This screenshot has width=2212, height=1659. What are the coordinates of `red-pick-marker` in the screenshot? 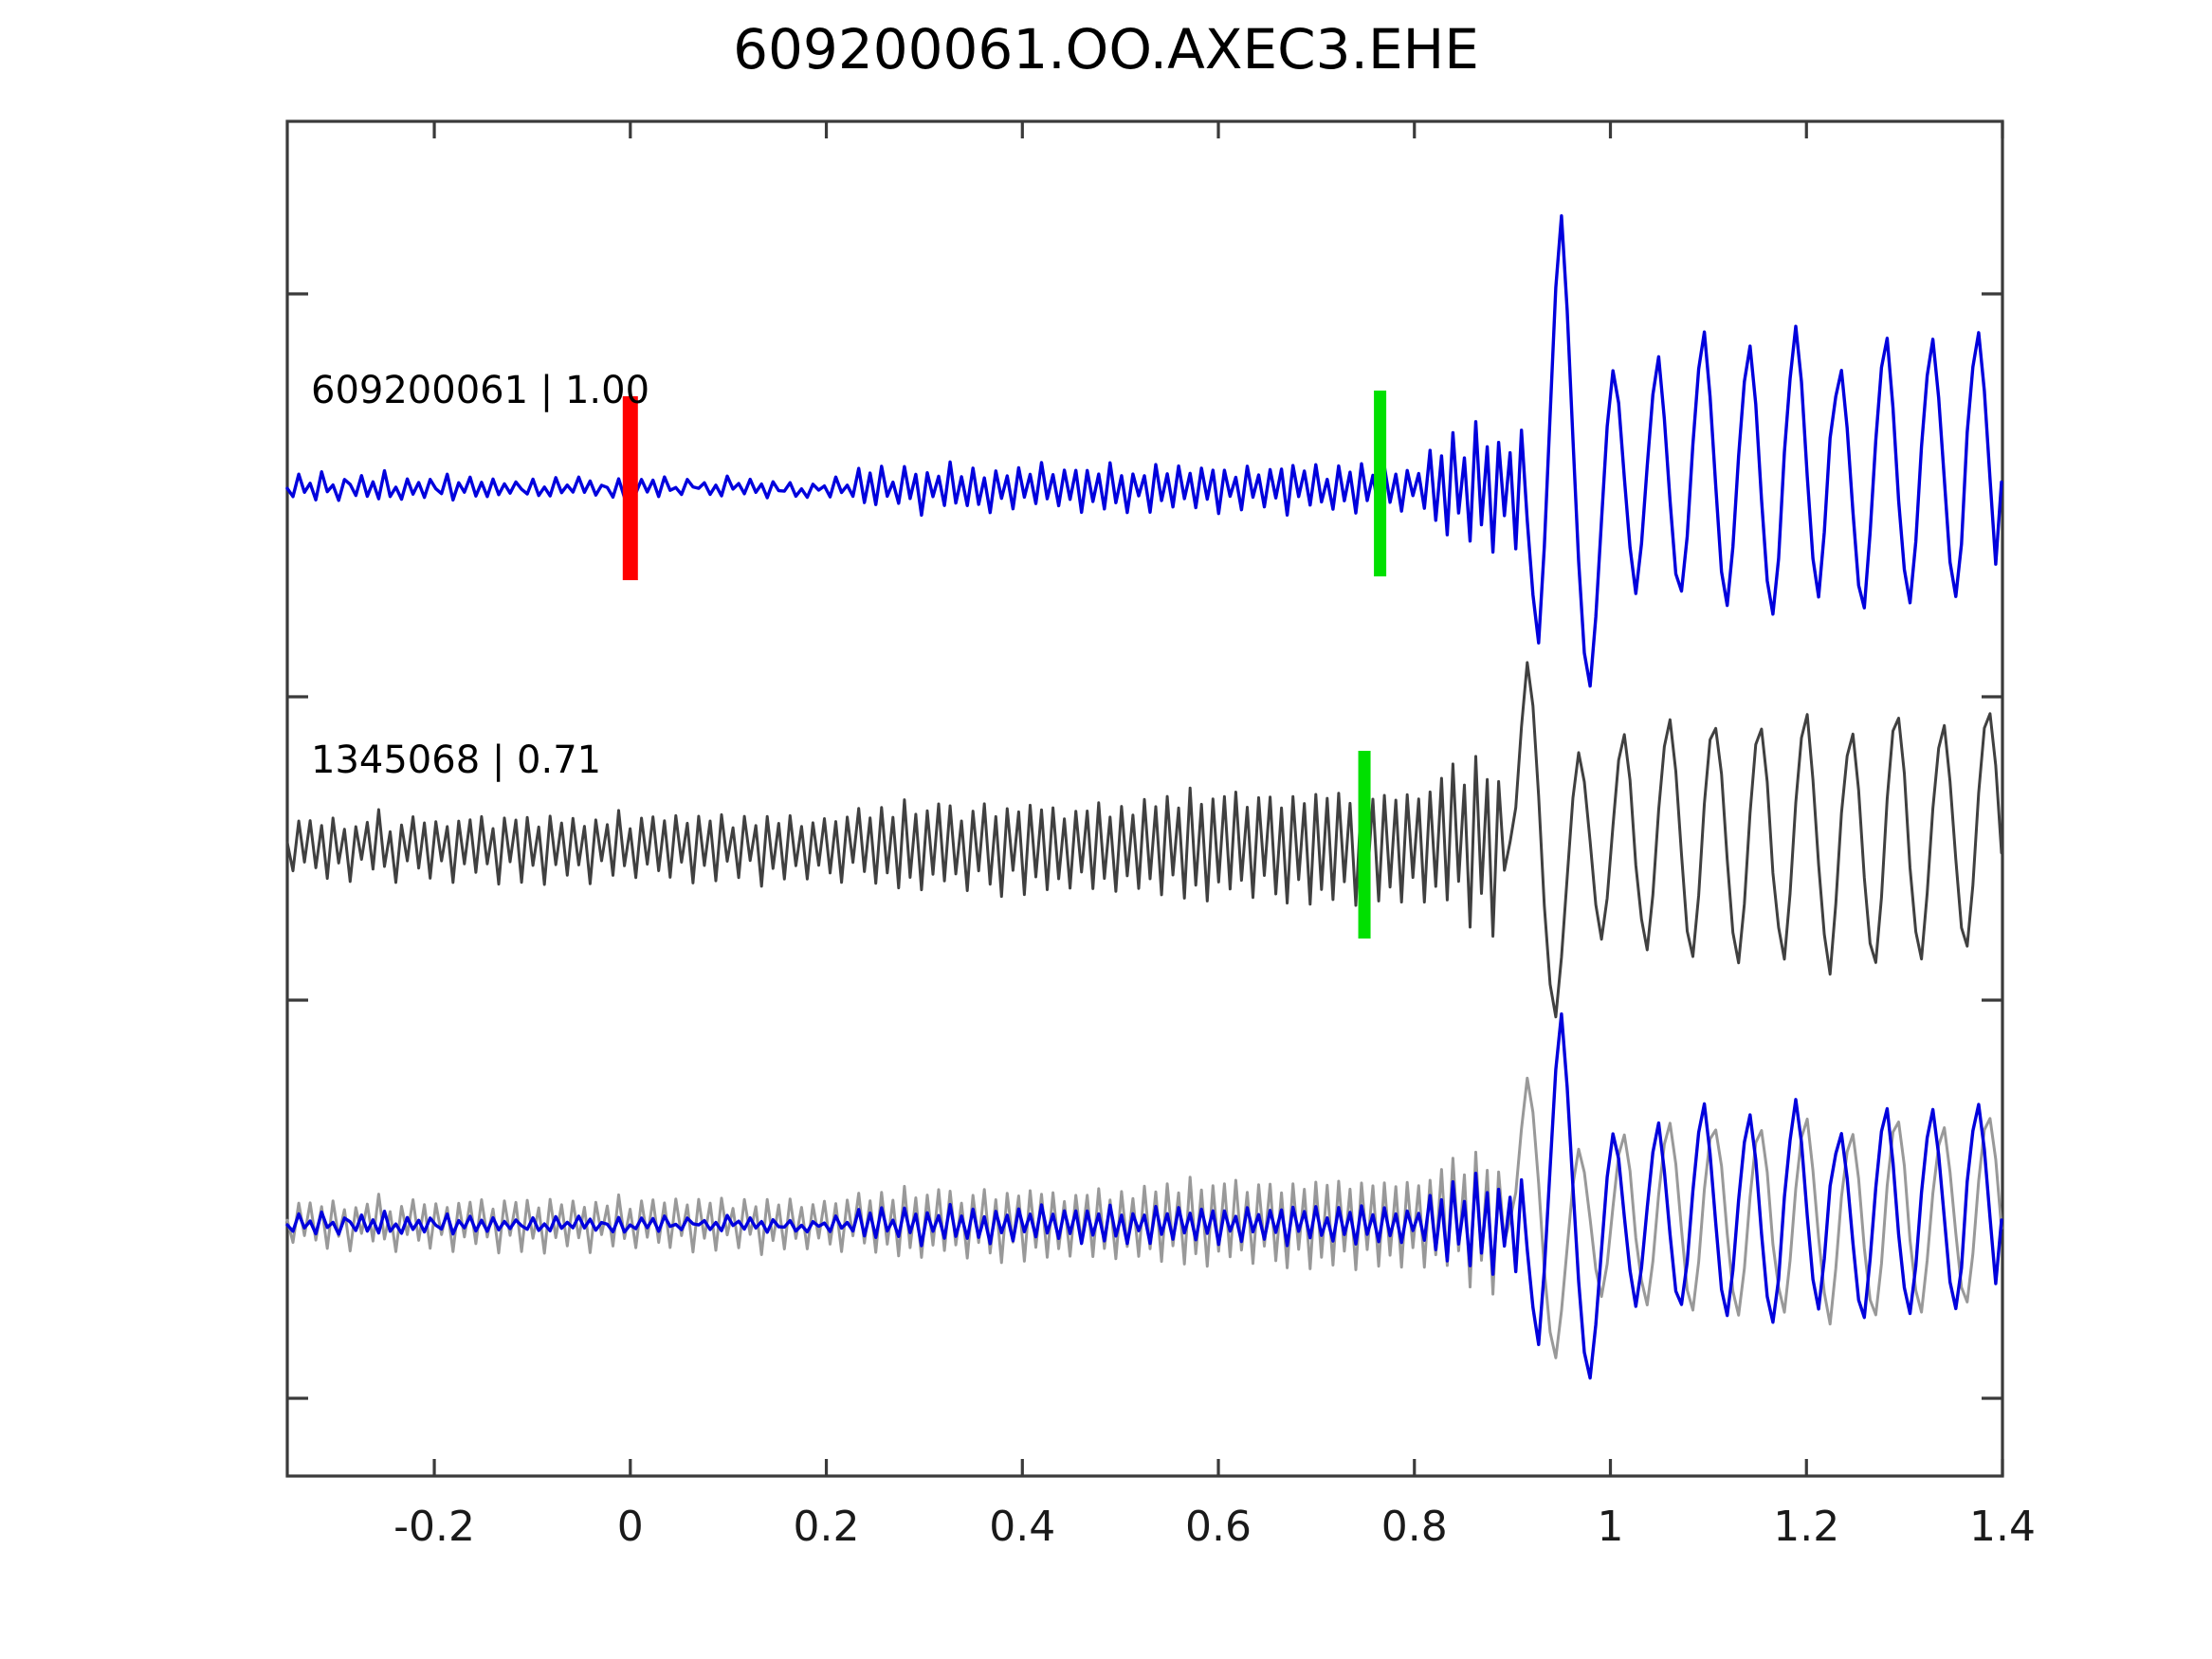 It's located at (630, 488).